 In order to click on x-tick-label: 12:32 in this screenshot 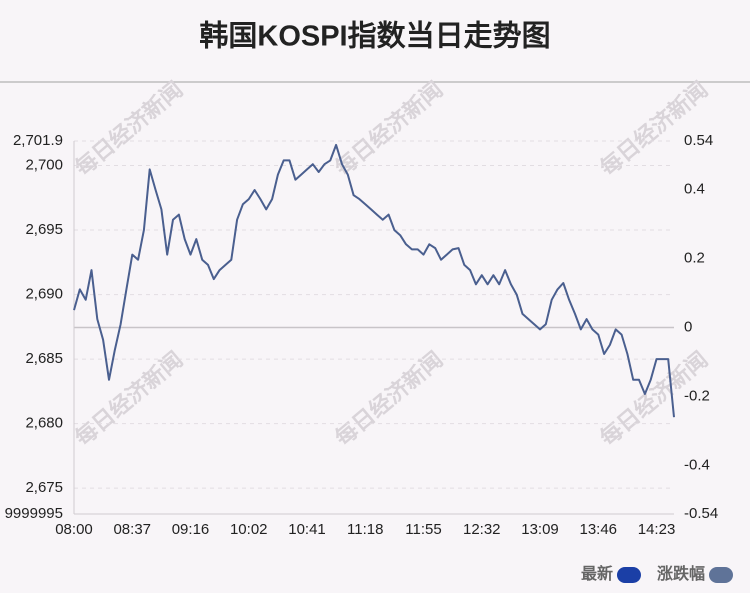, I will do `click(482, 529)`.